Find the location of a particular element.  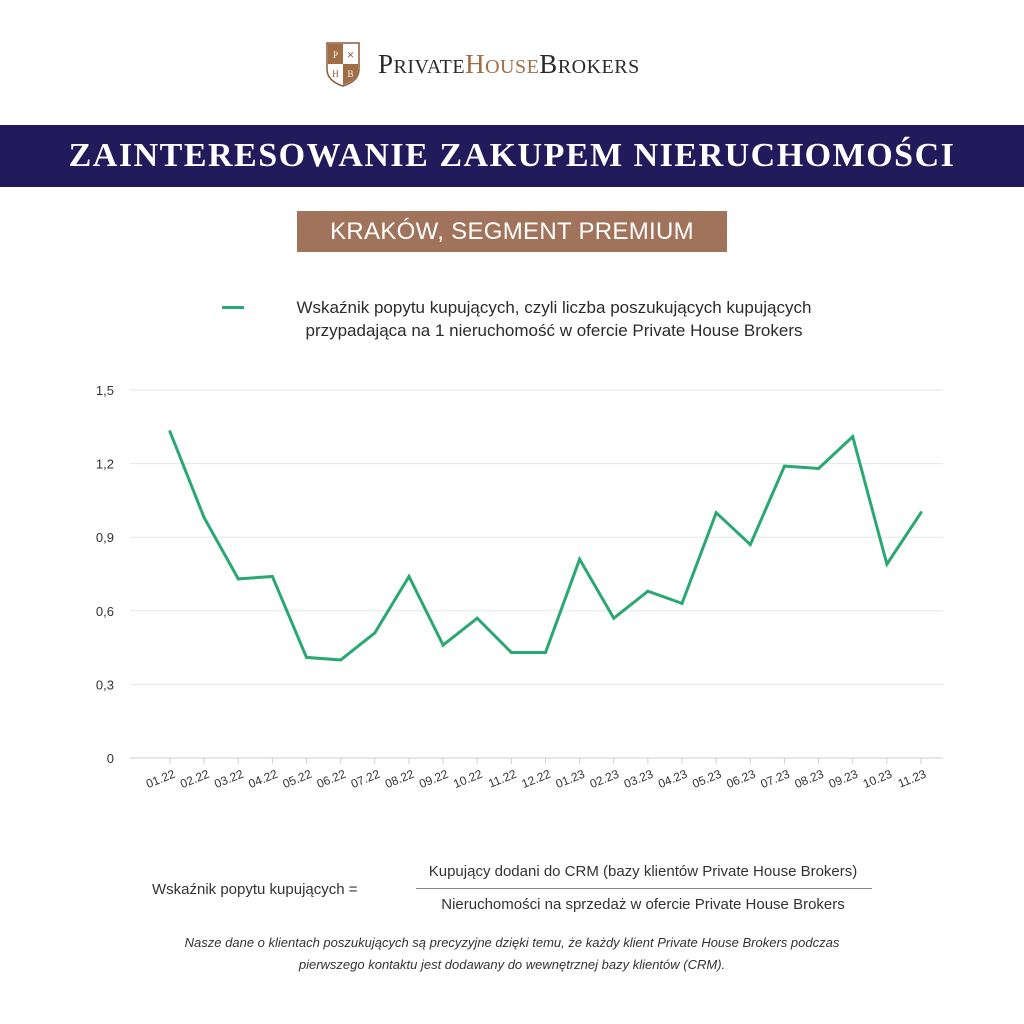

page-title: ZAINTERESOWANIE ZAKUPEM NIERUCHOMOŚCI is located at coordinates (512, 155).